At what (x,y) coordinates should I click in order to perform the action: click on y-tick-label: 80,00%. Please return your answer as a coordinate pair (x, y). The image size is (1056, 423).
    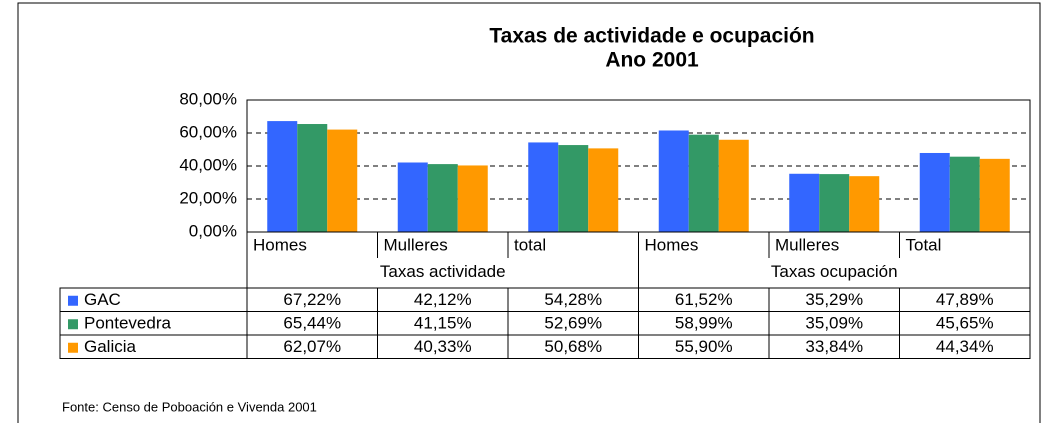
    Looking at the image, I should click on (208, 98).